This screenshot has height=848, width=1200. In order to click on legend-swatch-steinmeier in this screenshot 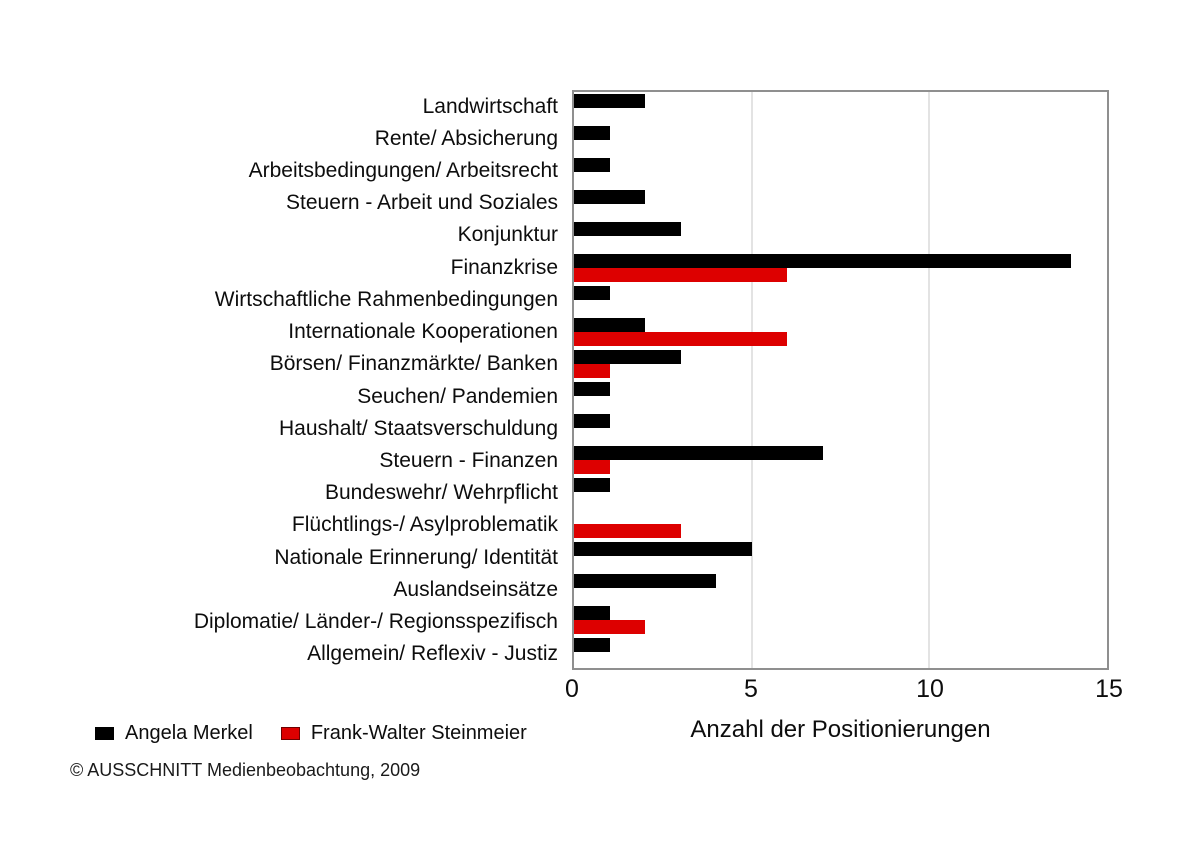, I will do `click(290, 733)`.